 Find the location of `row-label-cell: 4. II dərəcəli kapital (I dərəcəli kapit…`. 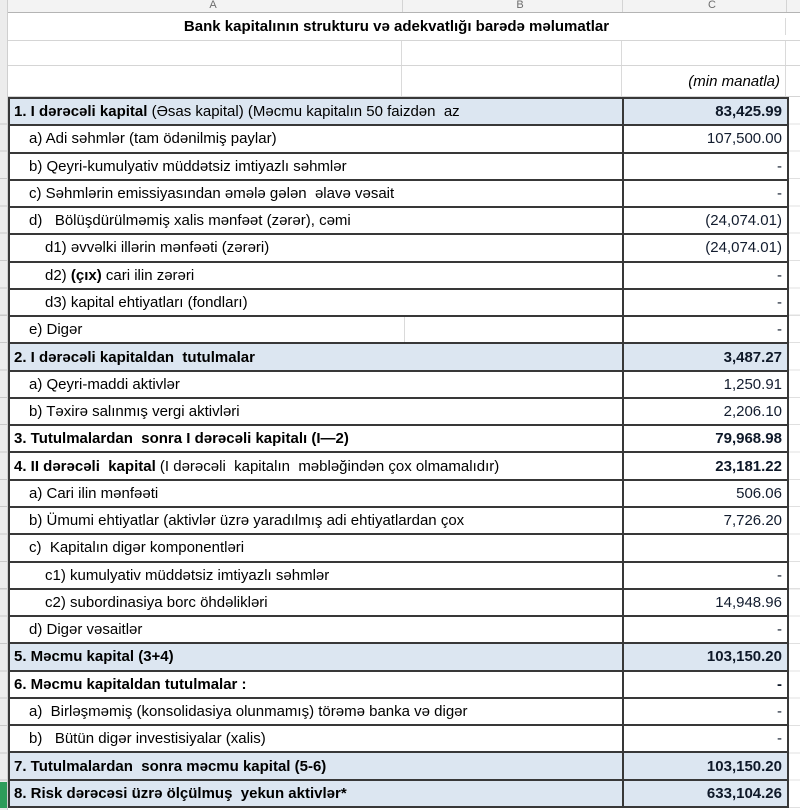

row-label-cell: 4. II dərəcəli kapital (I dərəcəli kapit… is located at coordinates (315, 466).